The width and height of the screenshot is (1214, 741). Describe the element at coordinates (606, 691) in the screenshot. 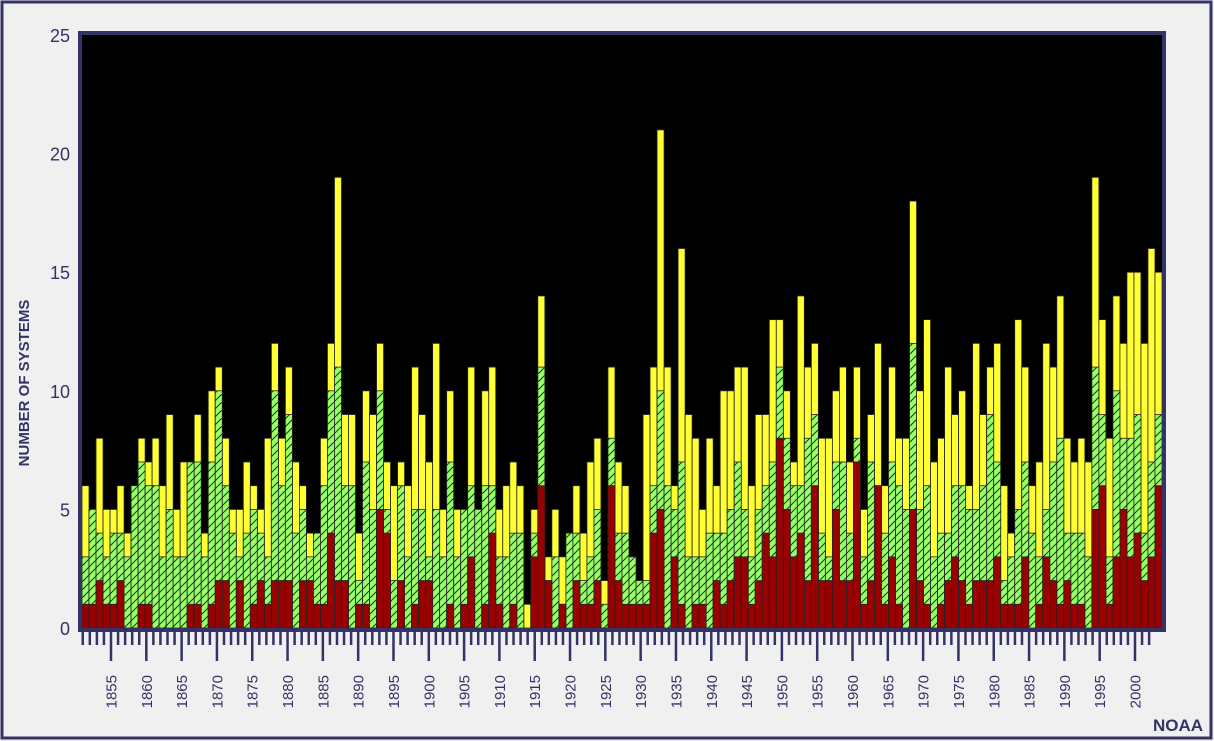

I see `x-tick-label: 1925` at that location.